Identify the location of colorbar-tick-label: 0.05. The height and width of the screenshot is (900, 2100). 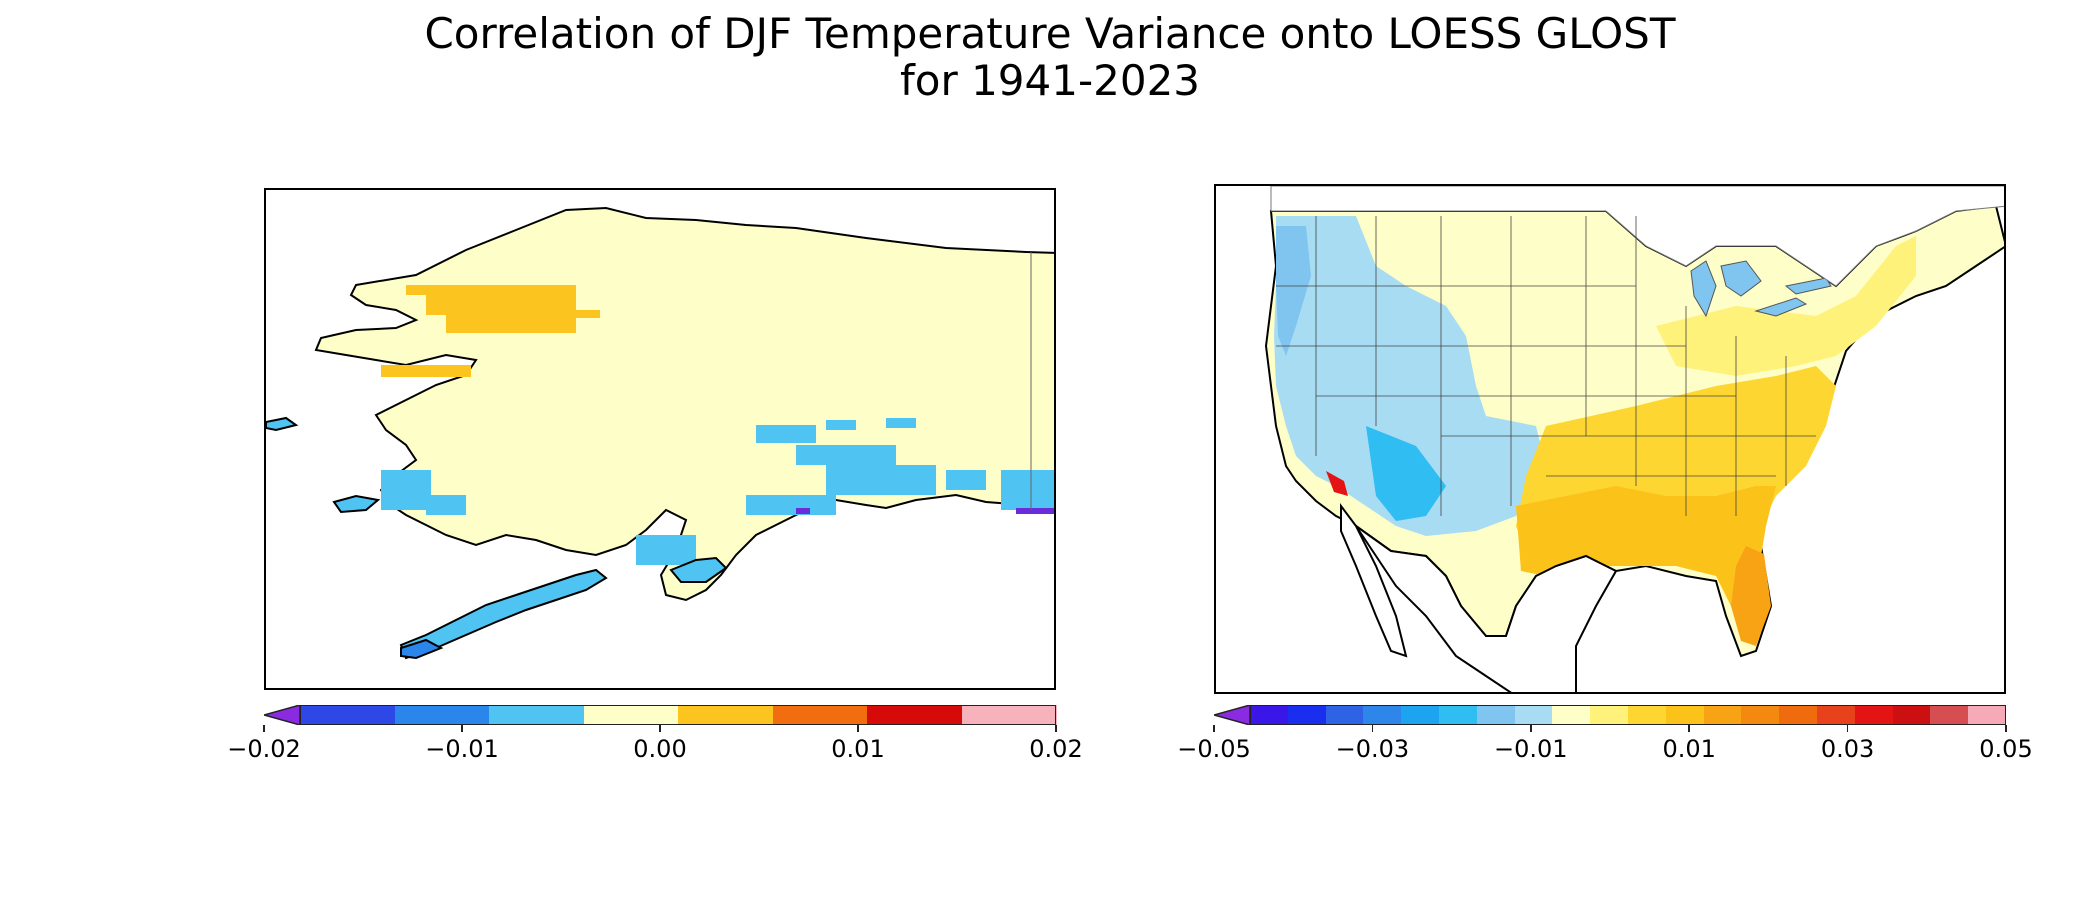
(2006, 749).